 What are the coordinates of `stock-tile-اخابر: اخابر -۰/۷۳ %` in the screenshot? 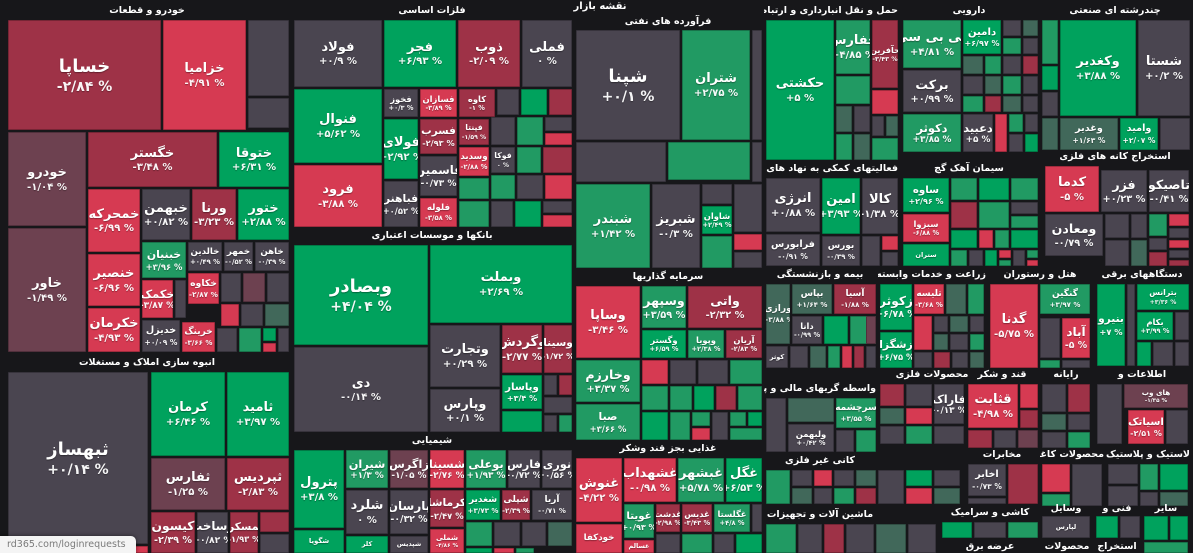 It's located at (987, 480).